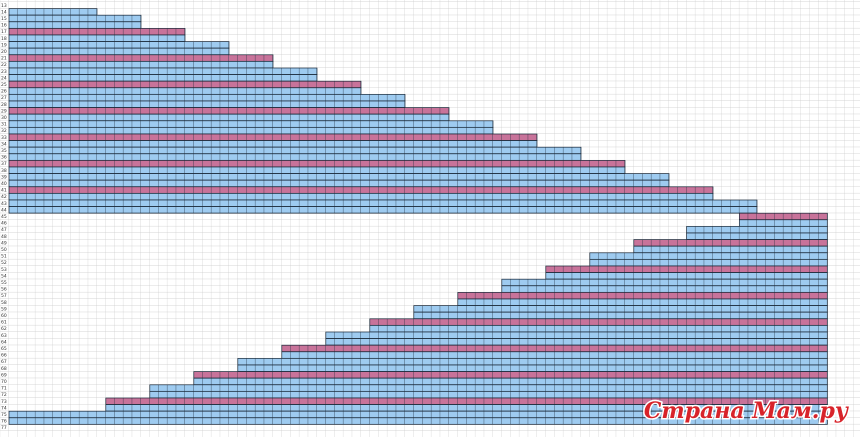 The width and height of the screenshot is (860, 437). I want to click on row-label: 39, so click(4, 177).